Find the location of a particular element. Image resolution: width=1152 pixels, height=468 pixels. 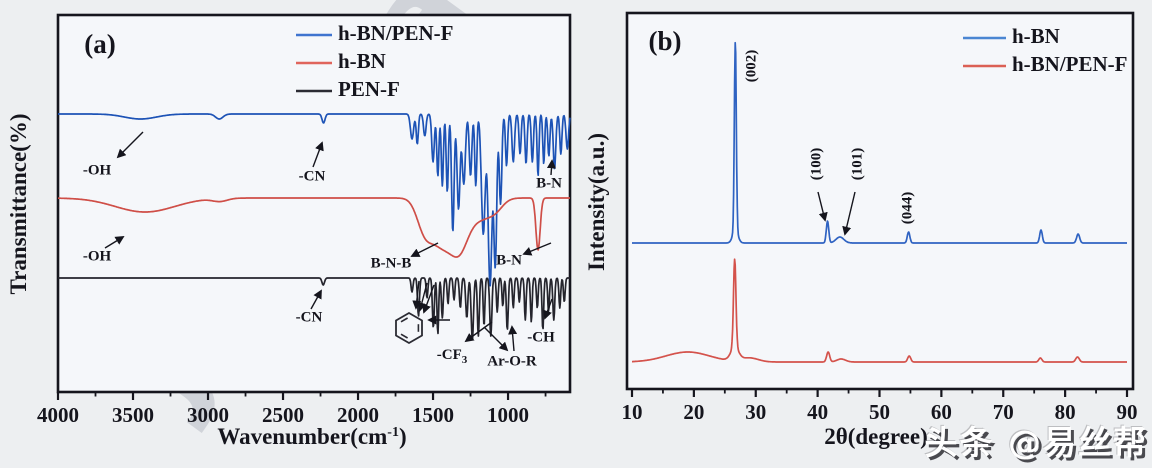

annotation--CH: -CH is located at coordinates (541, 337).